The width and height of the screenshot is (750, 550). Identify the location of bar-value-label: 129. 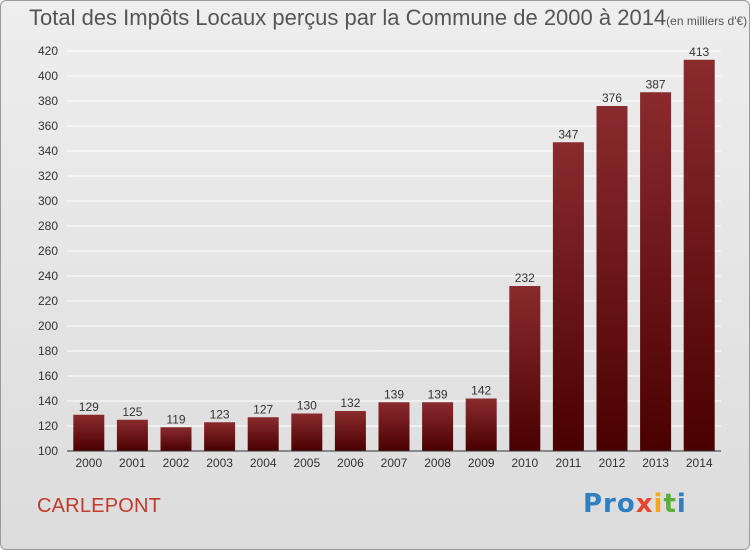
(89, 407).